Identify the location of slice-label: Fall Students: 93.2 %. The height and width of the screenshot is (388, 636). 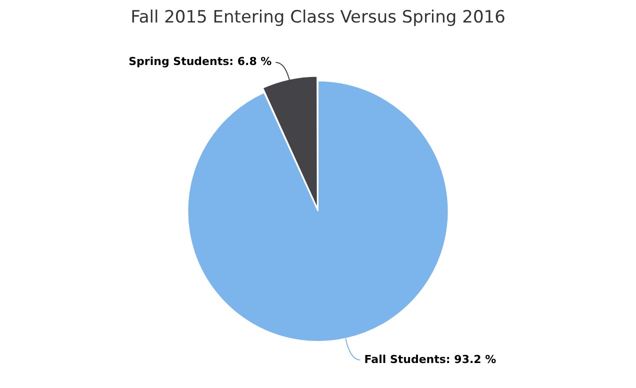
(430, 359).